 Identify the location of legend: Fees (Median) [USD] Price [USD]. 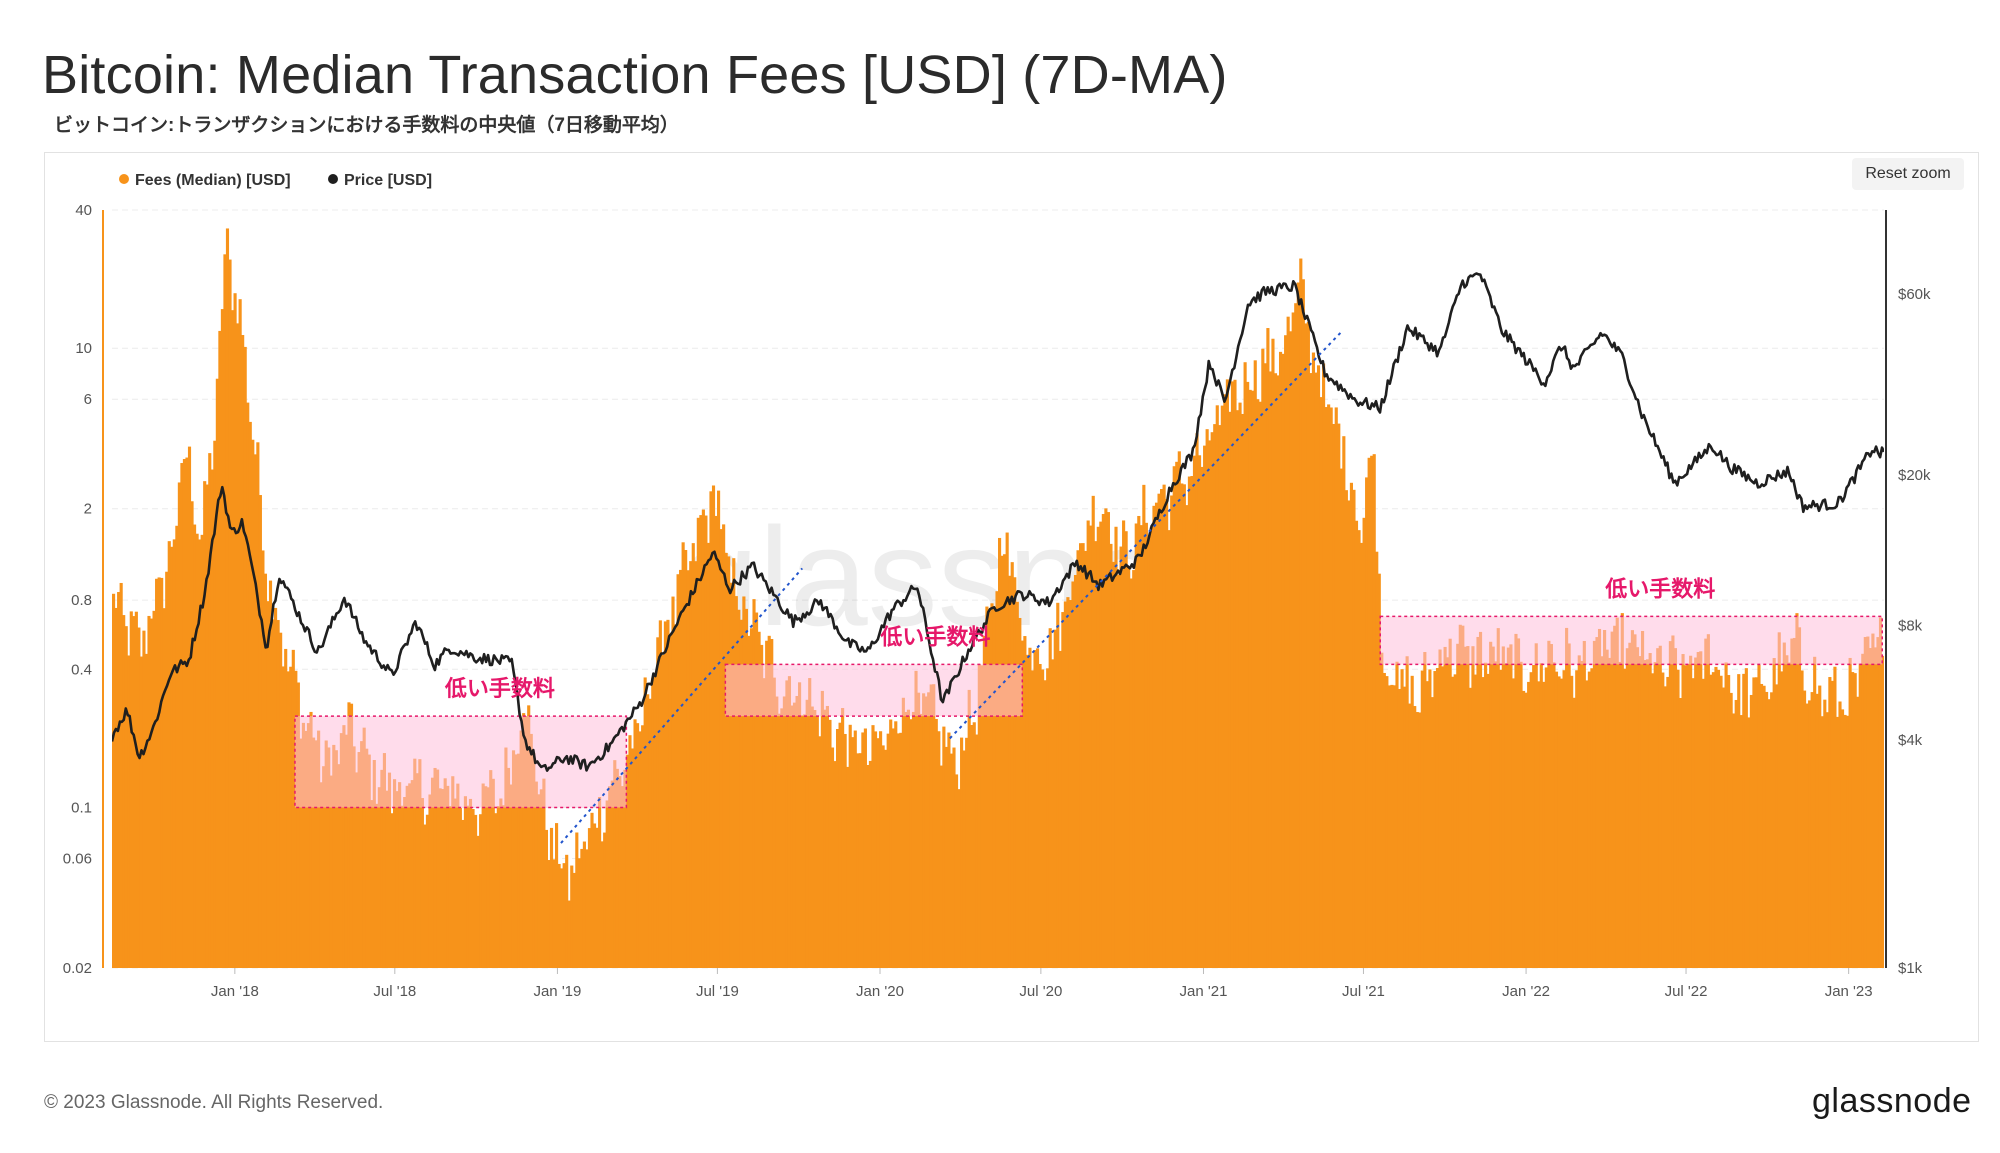
(275, 180).